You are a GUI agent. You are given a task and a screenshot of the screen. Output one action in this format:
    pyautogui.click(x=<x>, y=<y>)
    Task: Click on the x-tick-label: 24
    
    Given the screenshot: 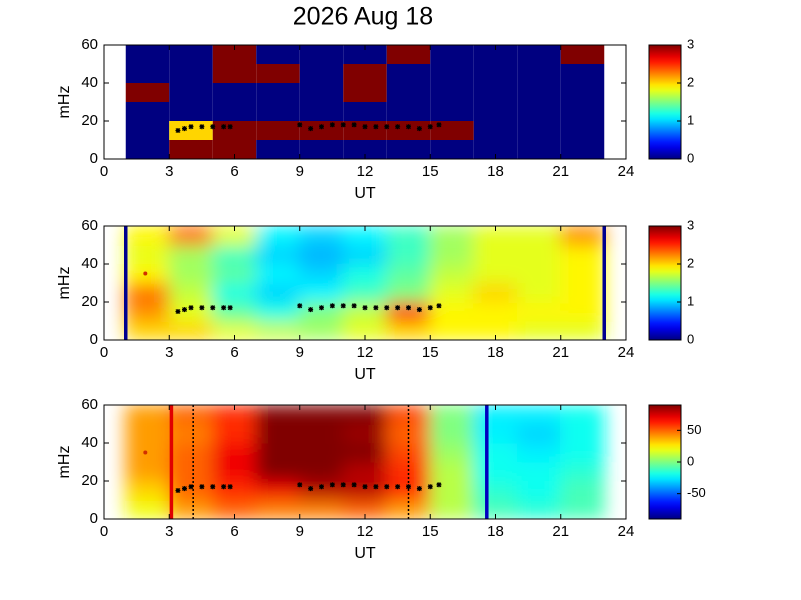 What is the action you would take?
    pyautogui.click(x=626, y=531)
    